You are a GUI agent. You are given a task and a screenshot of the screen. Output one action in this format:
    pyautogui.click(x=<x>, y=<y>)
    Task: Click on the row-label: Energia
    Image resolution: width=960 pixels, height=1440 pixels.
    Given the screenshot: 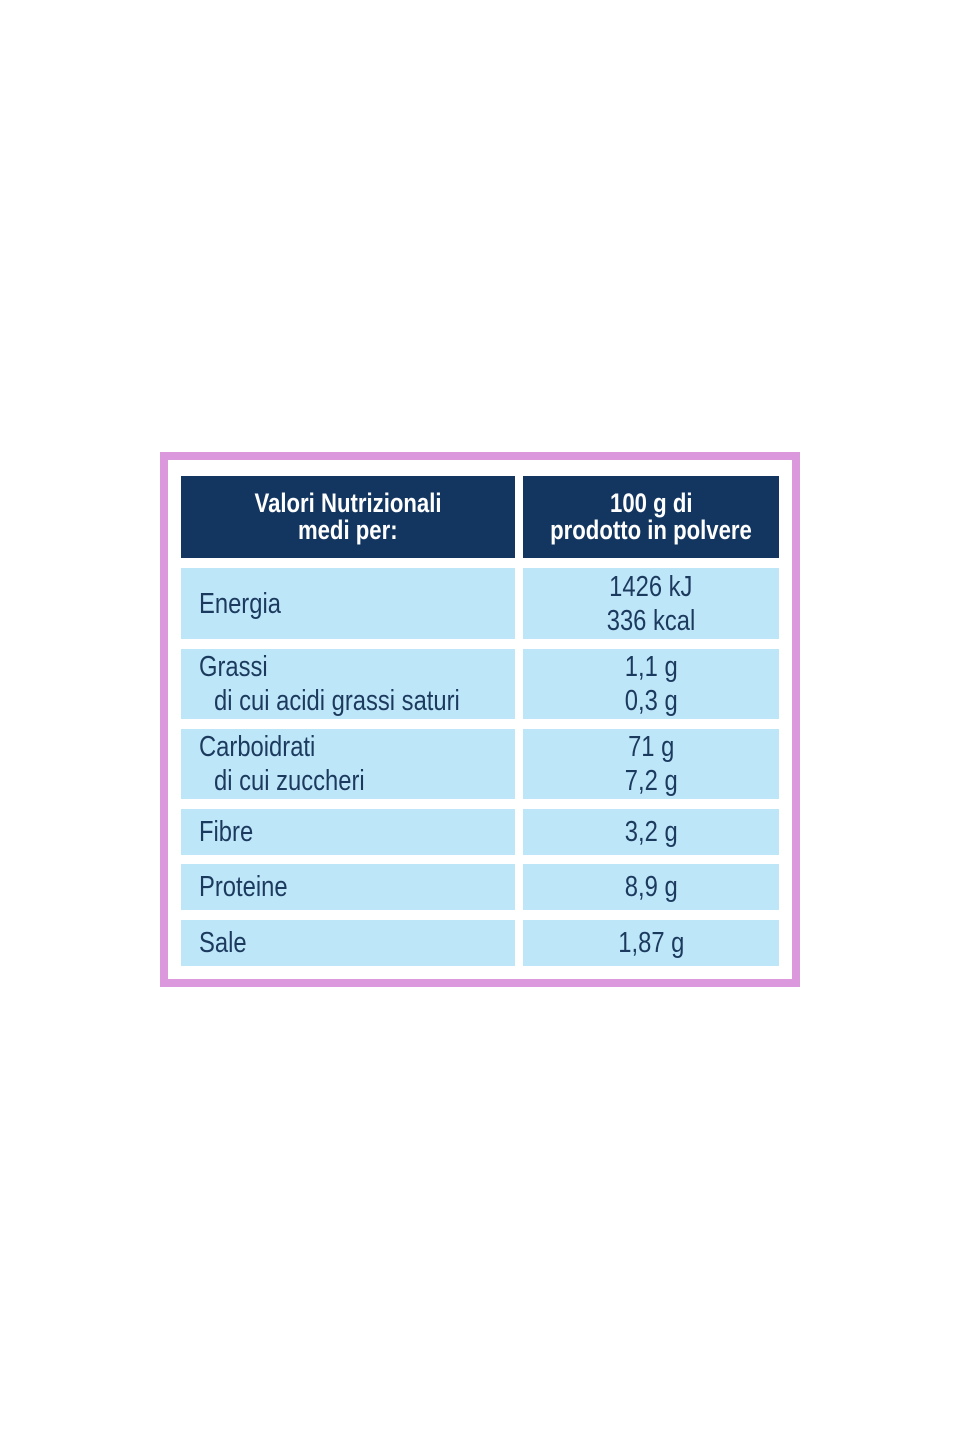 What is the action you would take?
    pyautogui.click(x=348, y=603)
    